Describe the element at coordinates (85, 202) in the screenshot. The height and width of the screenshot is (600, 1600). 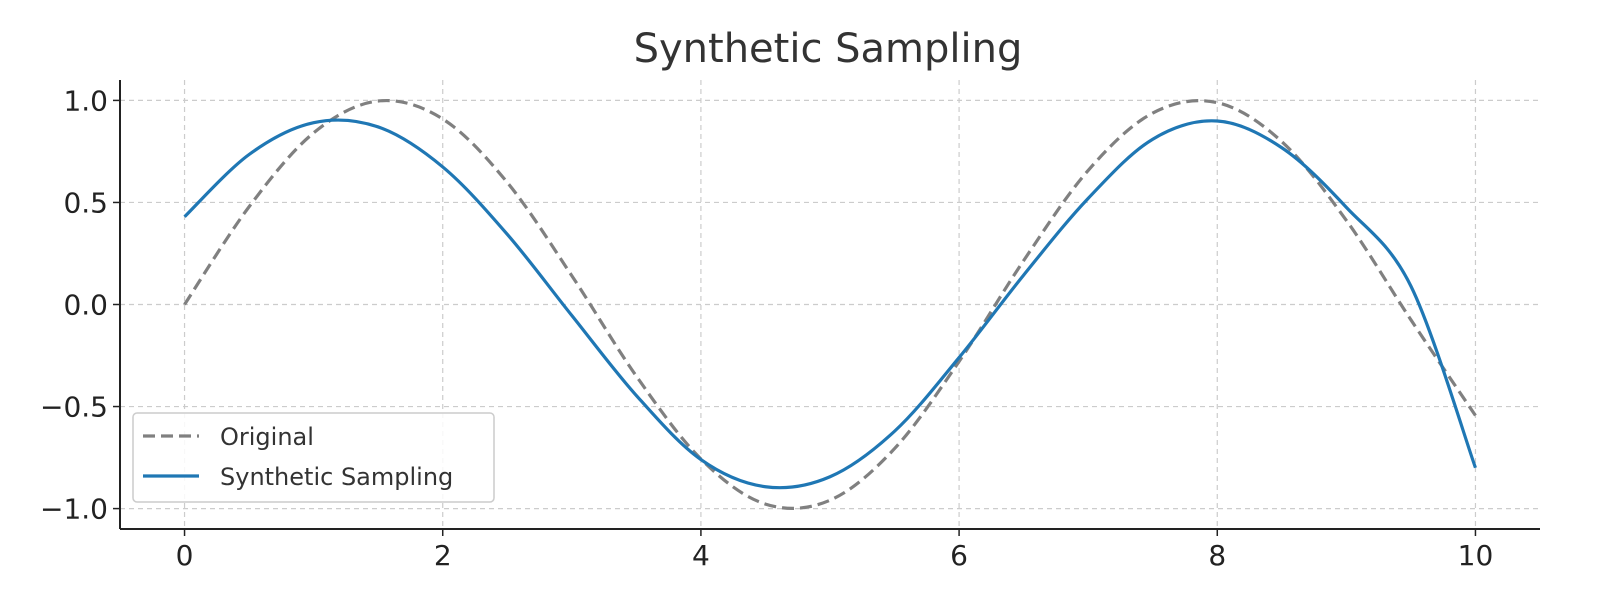
I see `y-tick-label: 0.5` at that location.